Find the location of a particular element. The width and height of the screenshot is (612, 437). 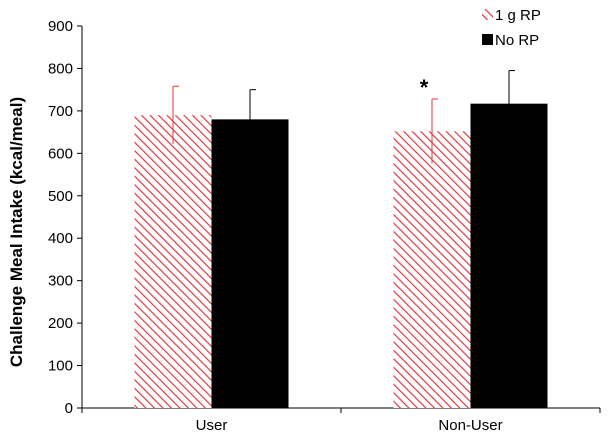

y-tick-label: 300 is located at coordinates (60, 281).